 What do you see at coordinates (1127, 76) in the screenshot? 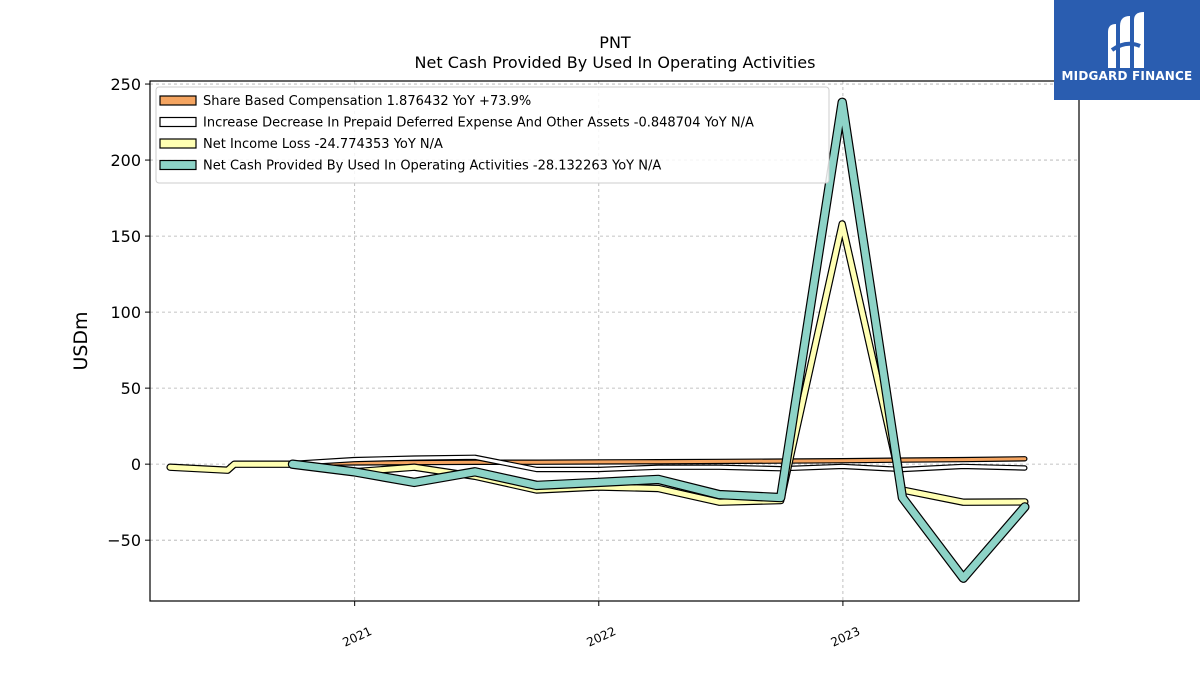
I see `logo-text: MIDGARD FINANCE` at bounding box center [1127, 76].